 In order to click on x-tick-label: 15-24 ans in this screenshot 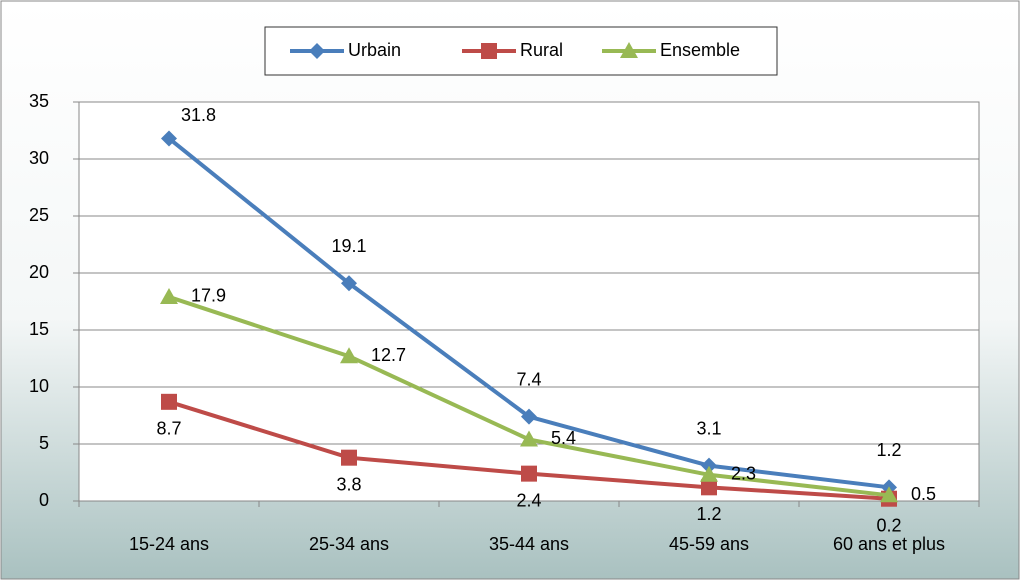, I will do `click(169, 544)`.